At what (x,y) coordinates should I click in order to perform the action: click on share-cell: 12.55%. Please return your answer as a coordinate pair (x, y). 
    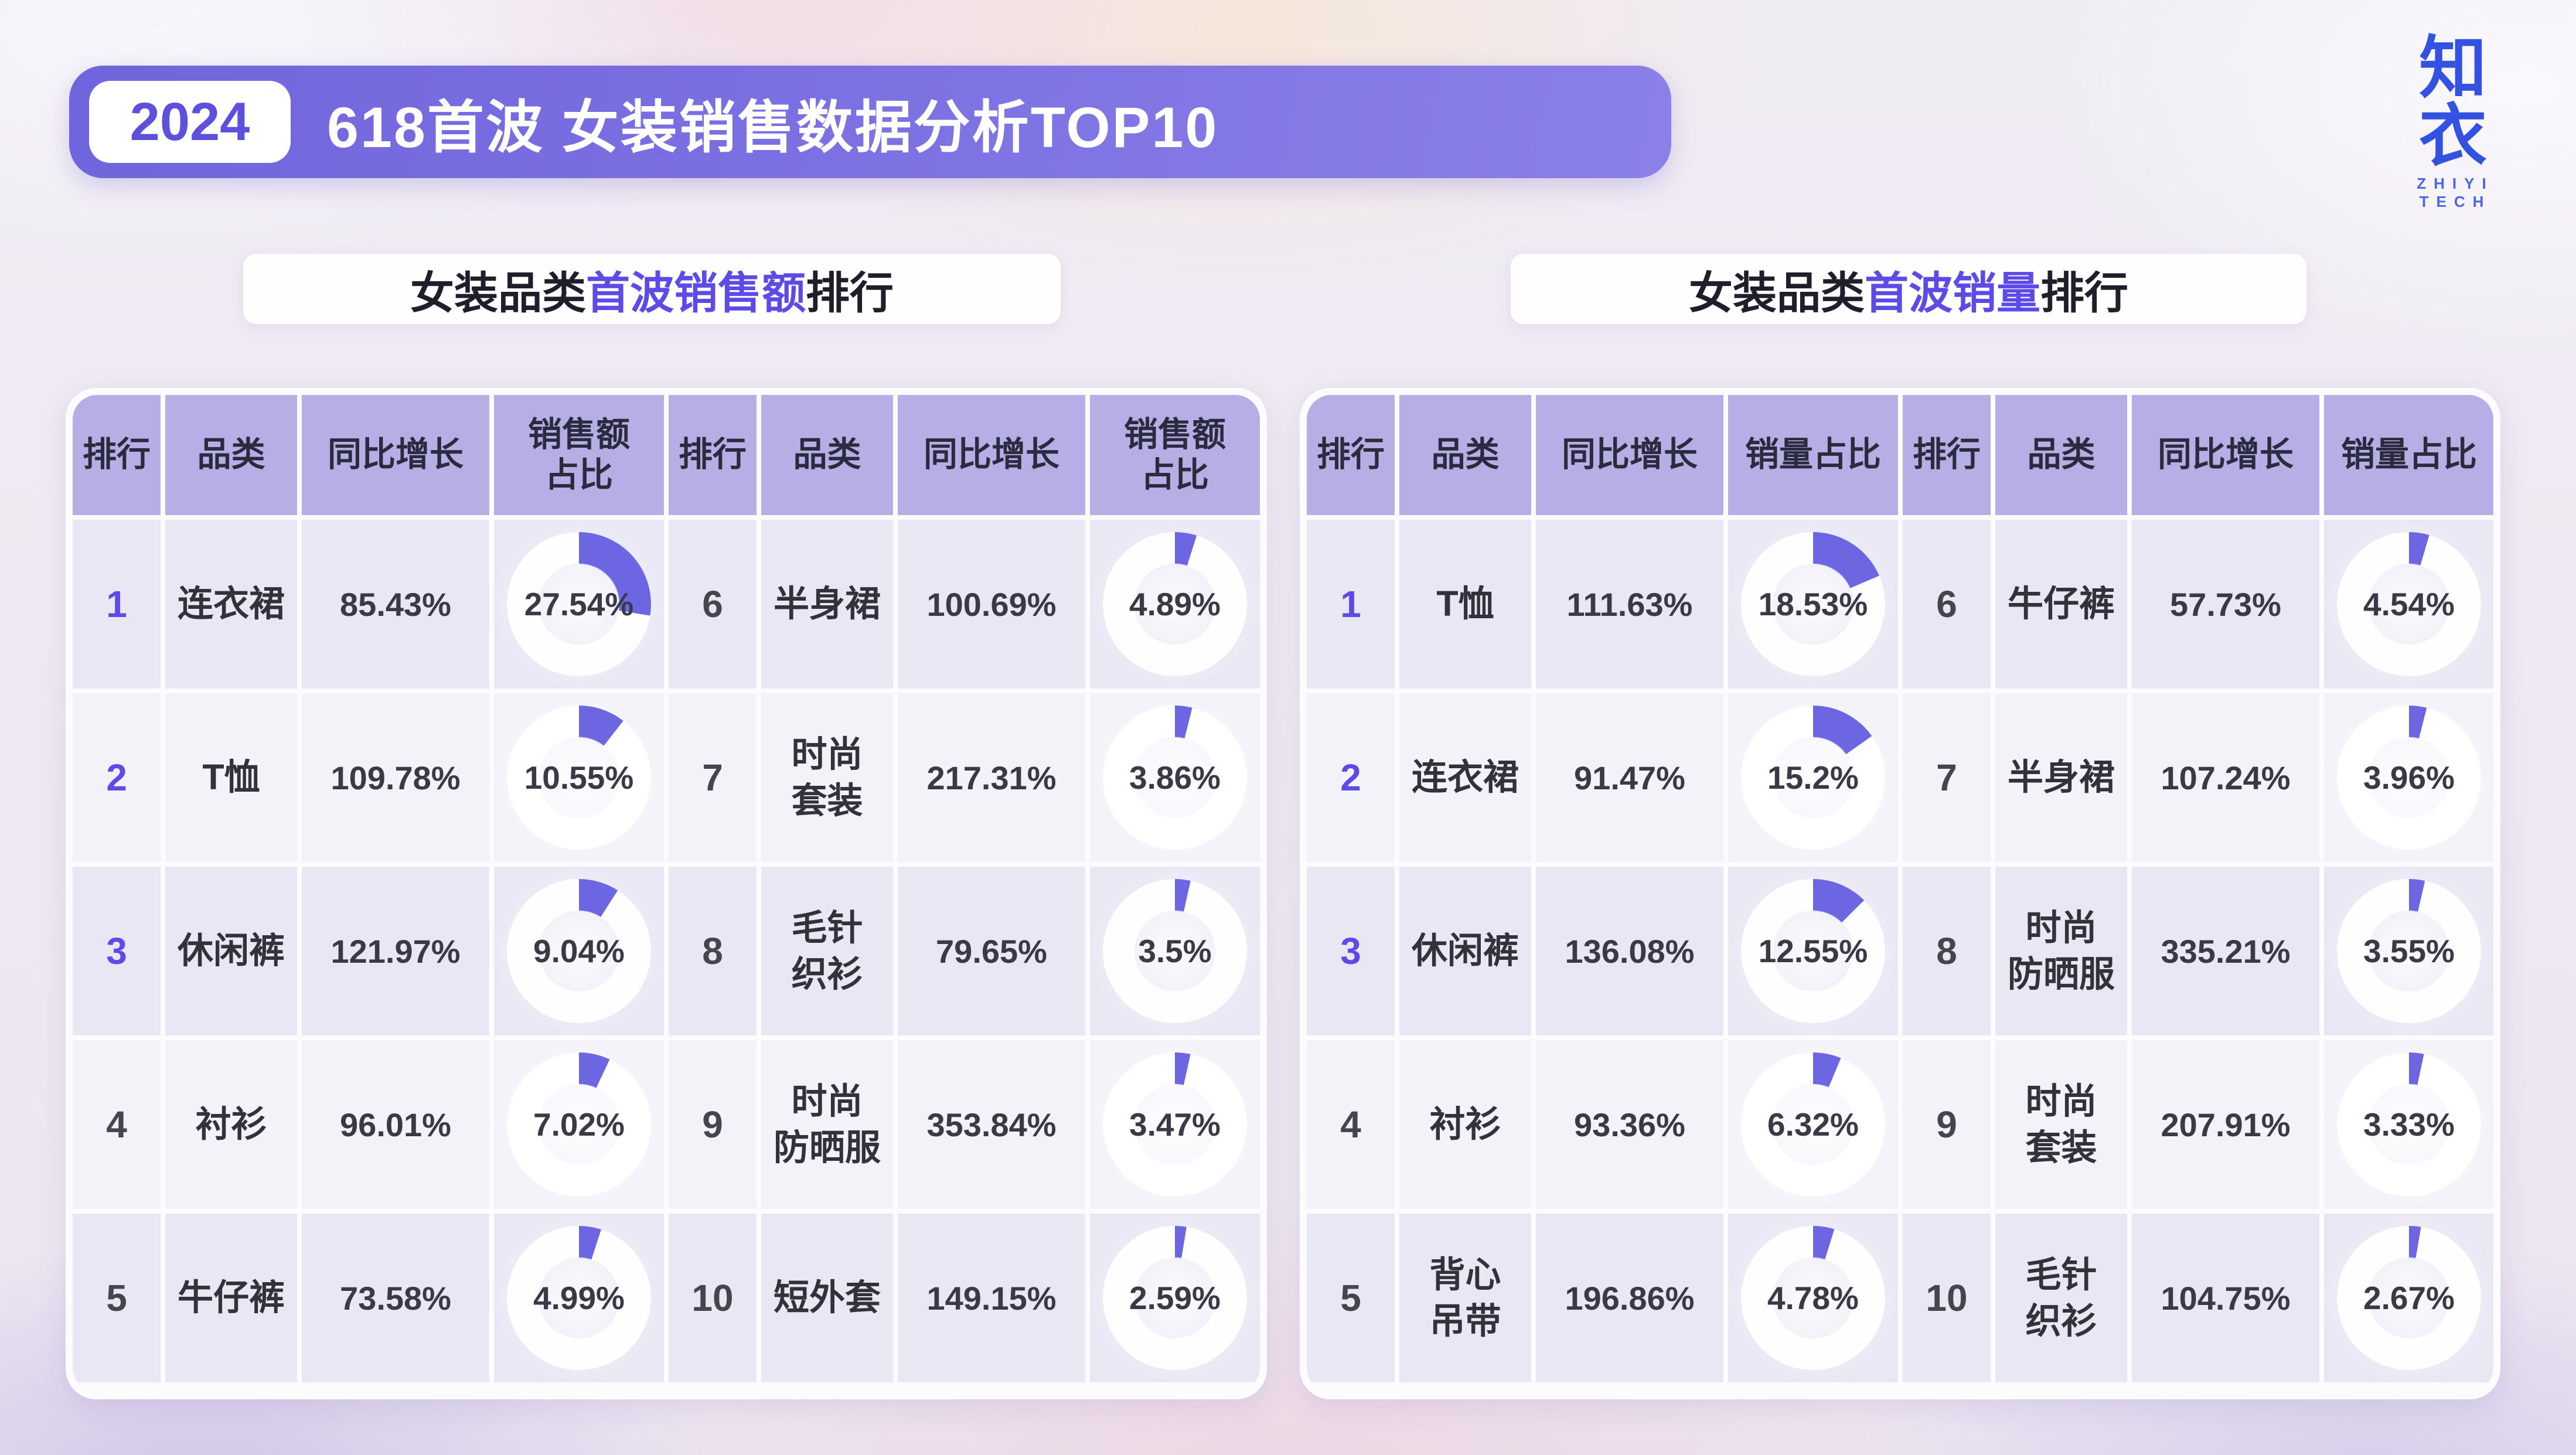
    Looking at the image, I should click on (1813, 951).